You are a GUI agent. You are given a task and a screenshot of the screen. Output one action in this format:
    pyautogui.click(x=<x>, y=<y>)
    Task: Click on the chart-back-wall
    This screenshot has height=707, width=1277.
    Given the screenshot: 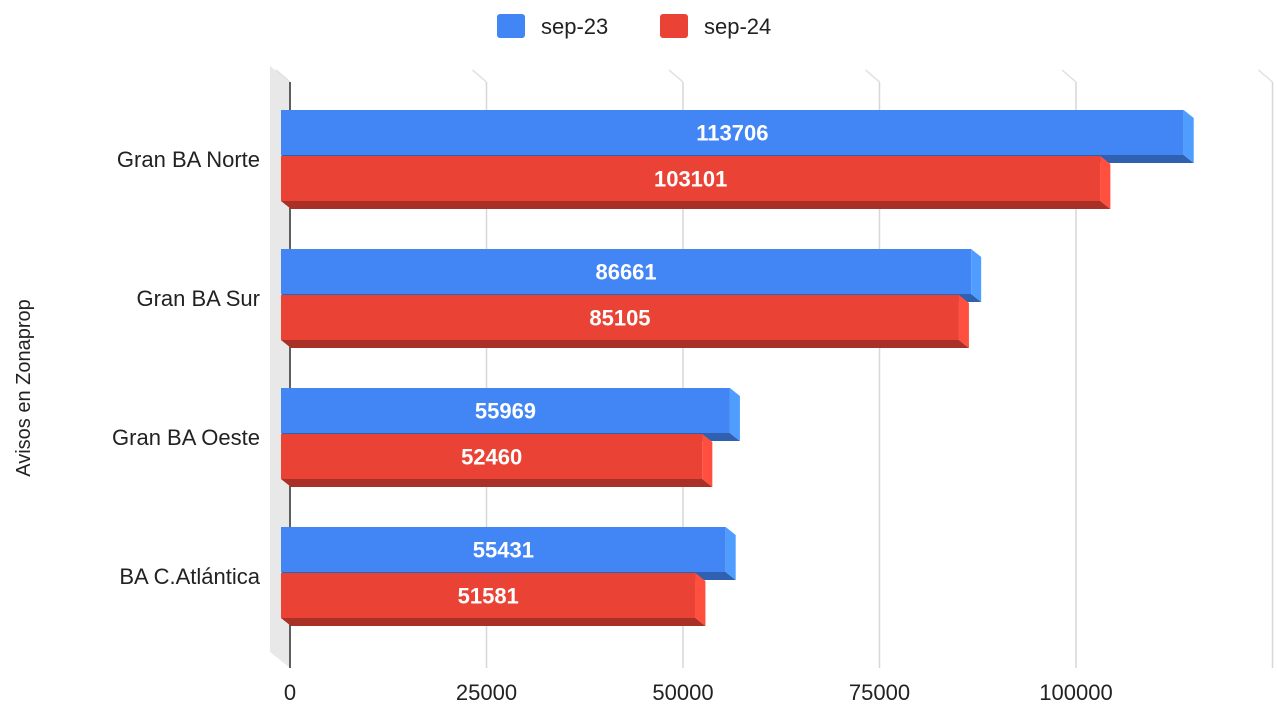 What is the action you would take?
    pyautogui.click(x=280, y=367)
    